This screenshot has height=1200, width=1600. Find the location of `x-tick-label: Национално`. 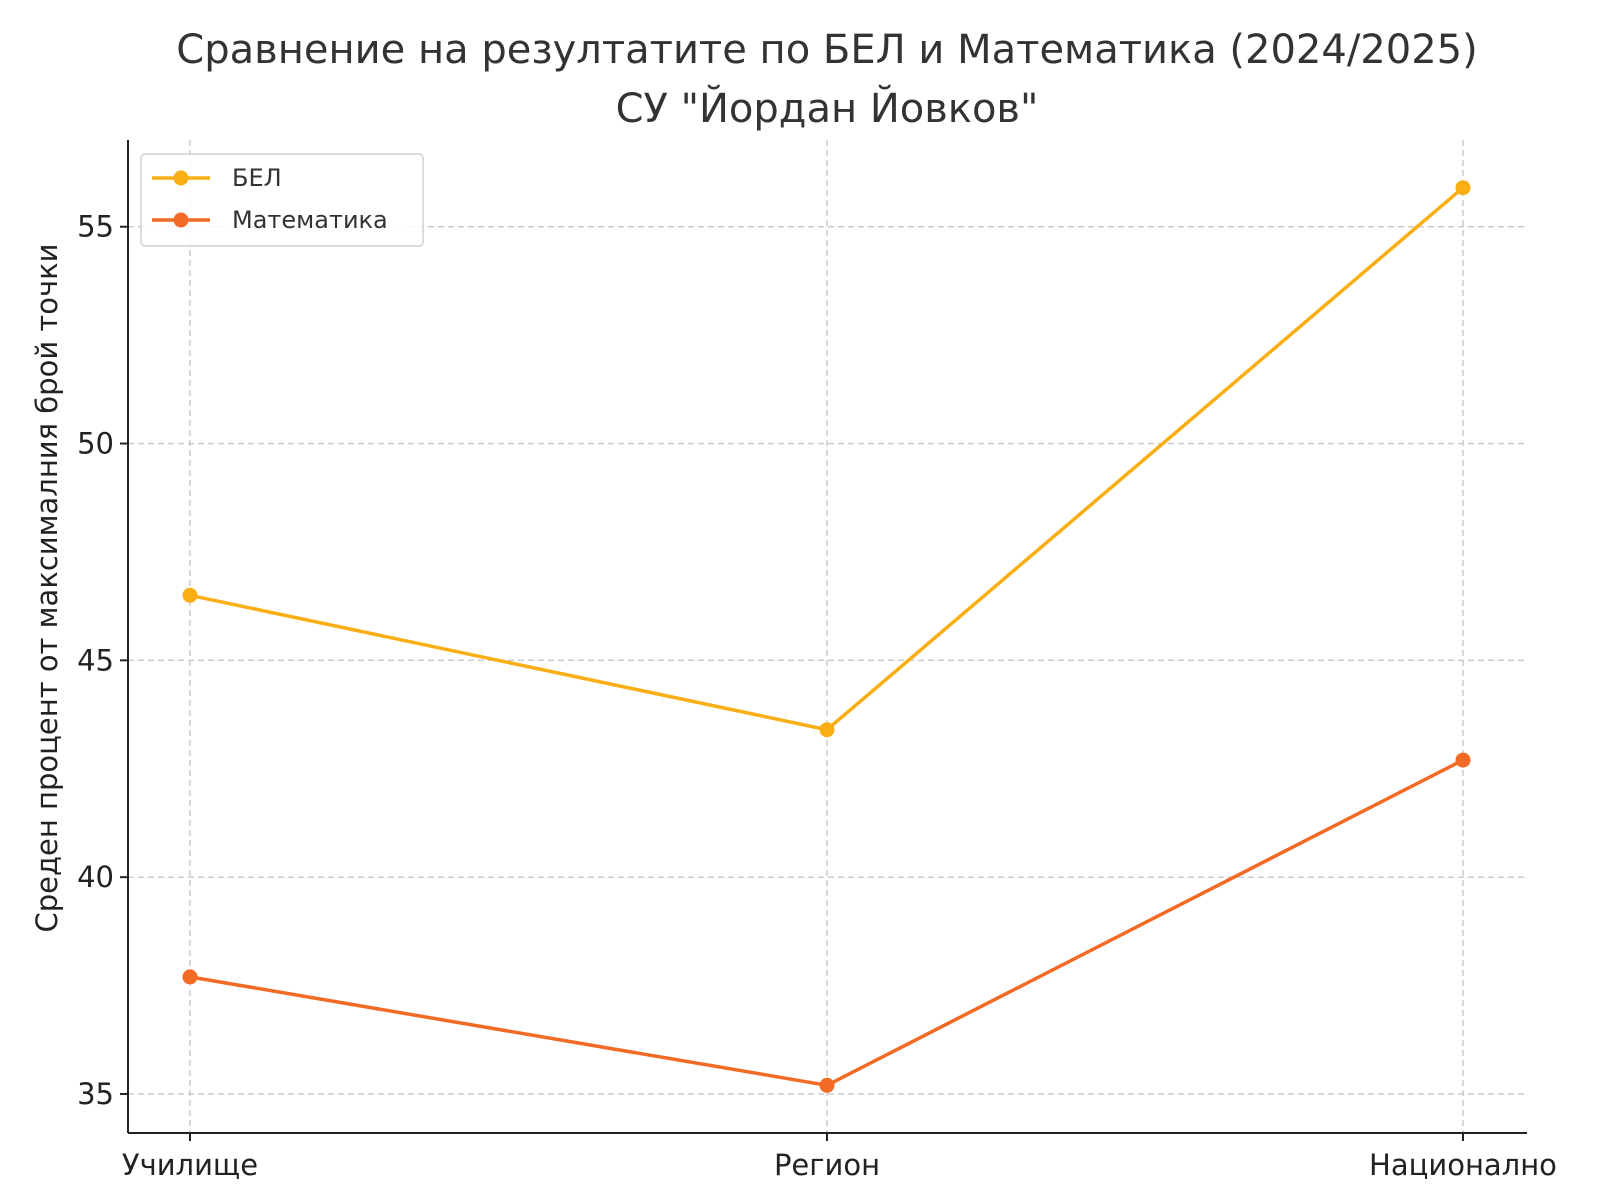

x-tick-label: Национално is located at coordinates (1463, 1165).